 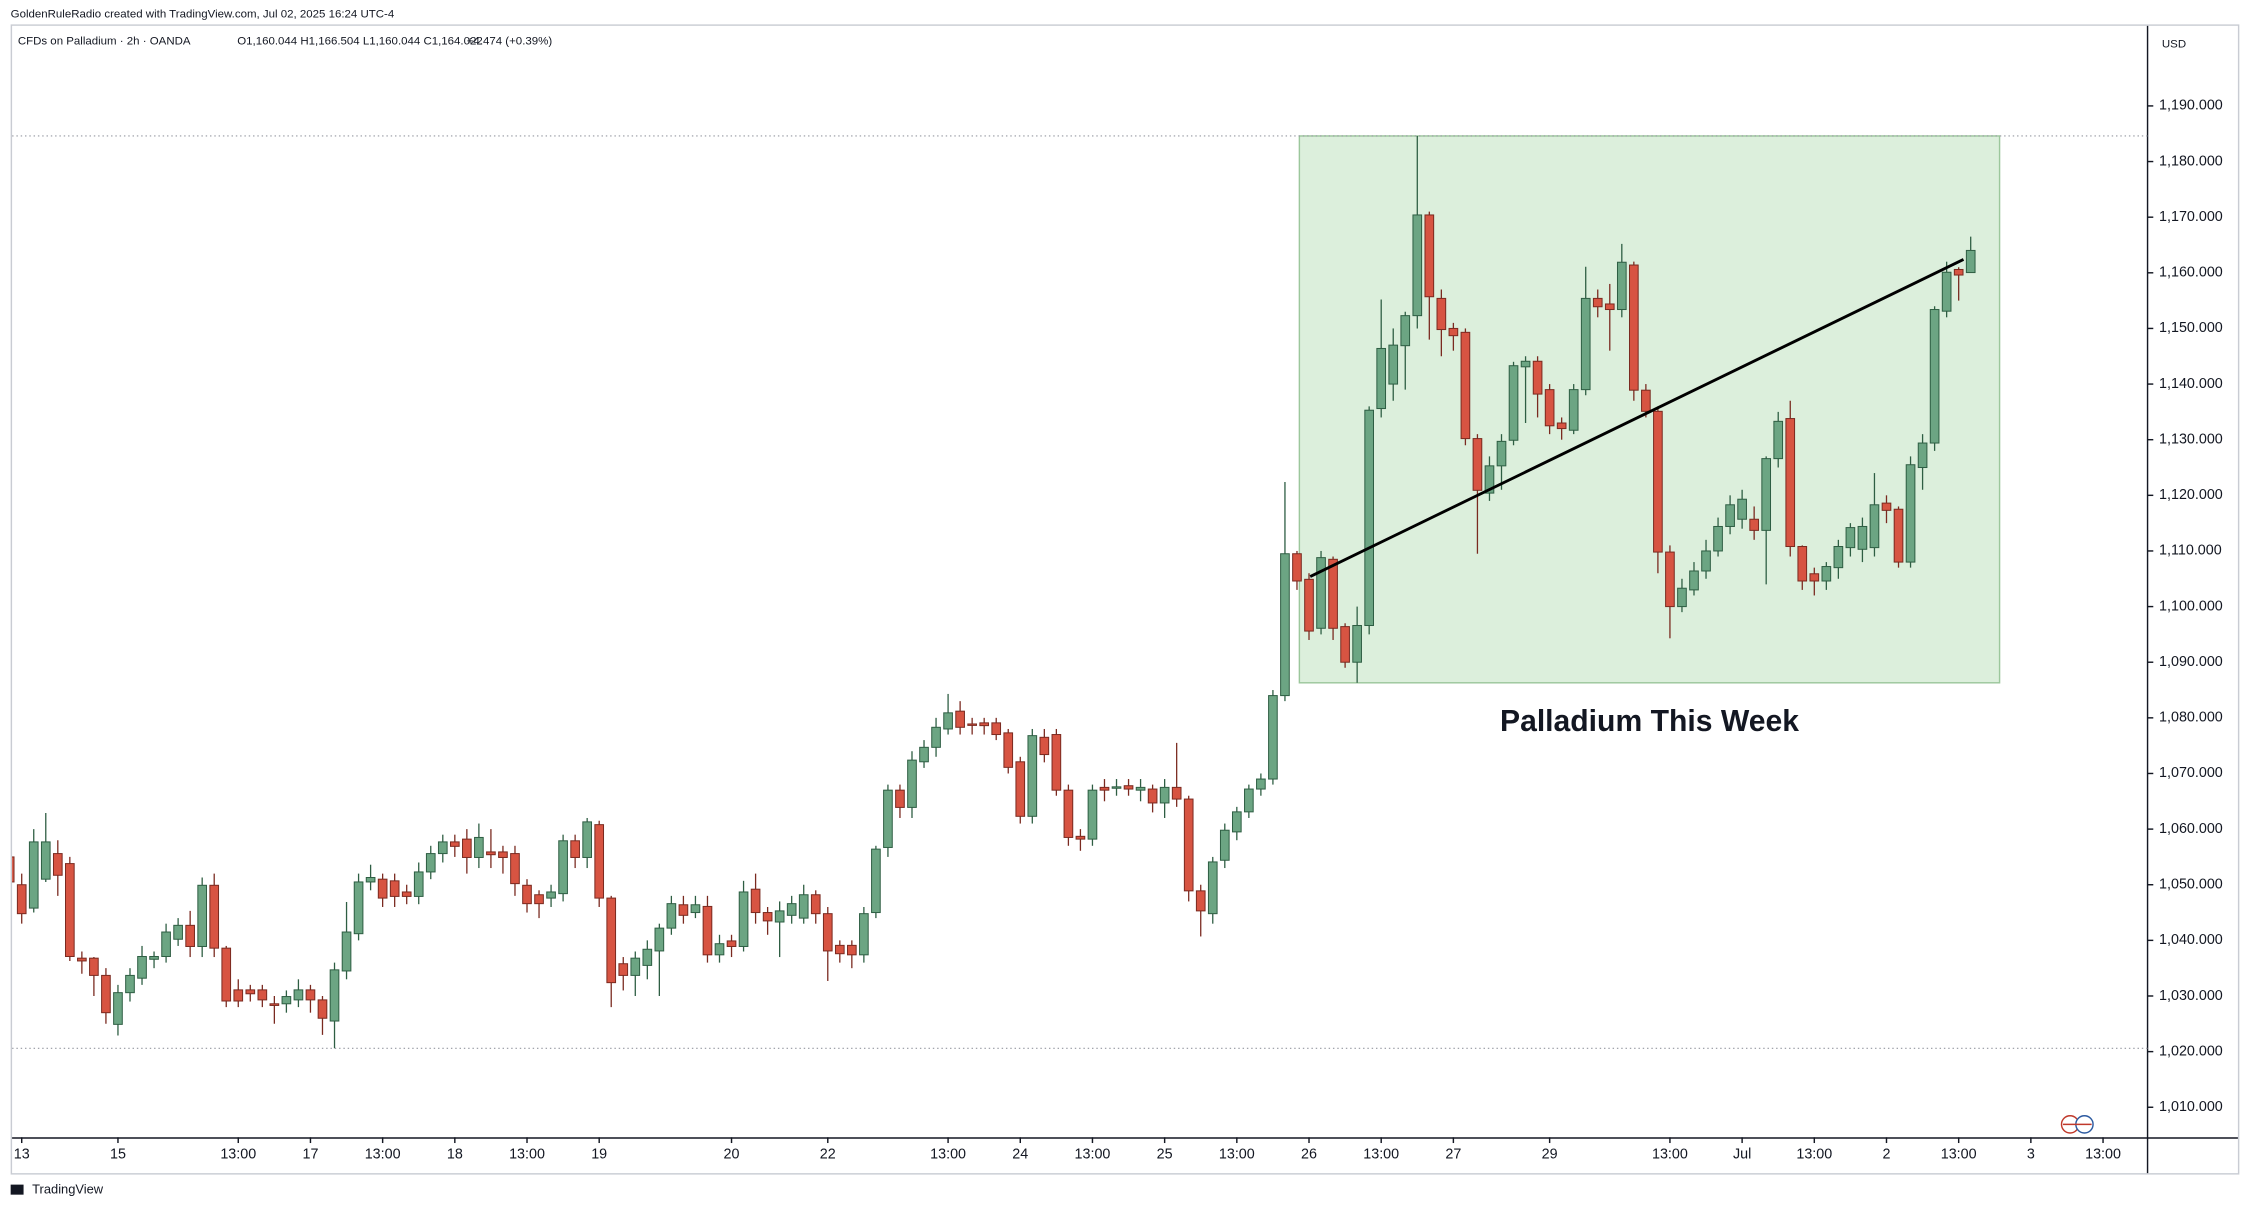 I want to click on x-tick-label: 27, so click(x=1453, y=1154).